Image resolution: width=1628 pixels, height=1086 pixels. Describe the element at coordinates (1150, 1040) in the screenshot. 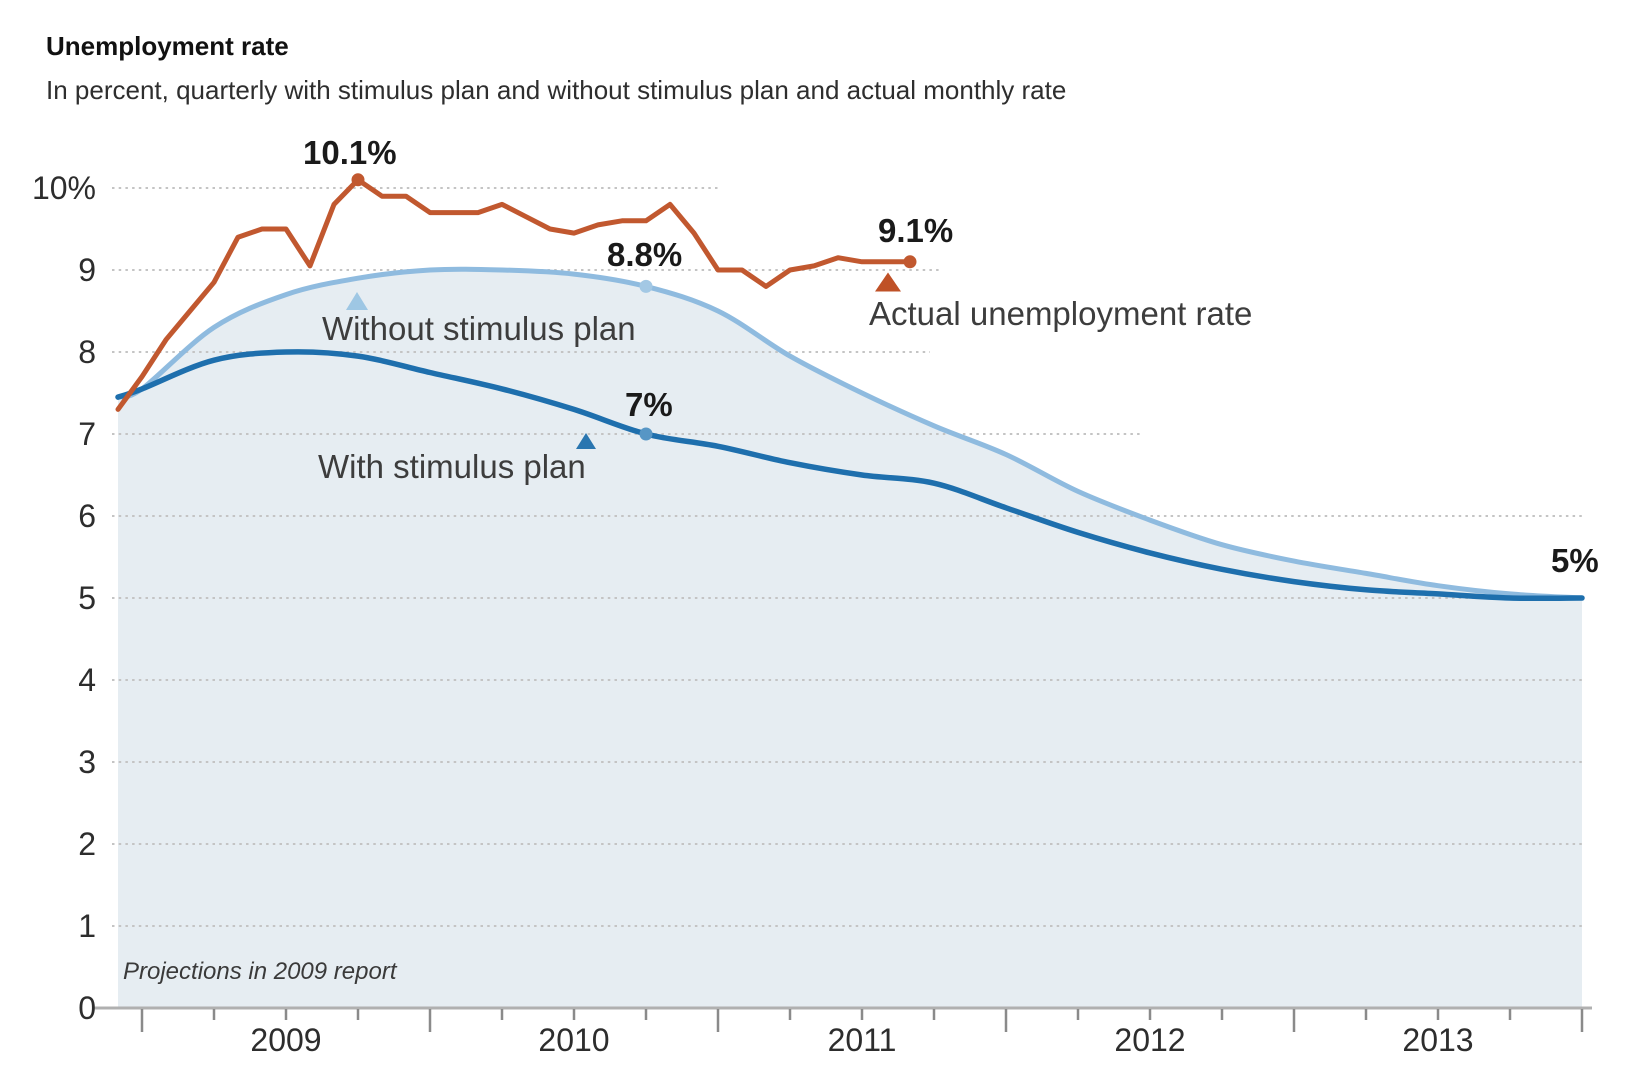

I see `x-tick-label-2012: 2012` at that location.